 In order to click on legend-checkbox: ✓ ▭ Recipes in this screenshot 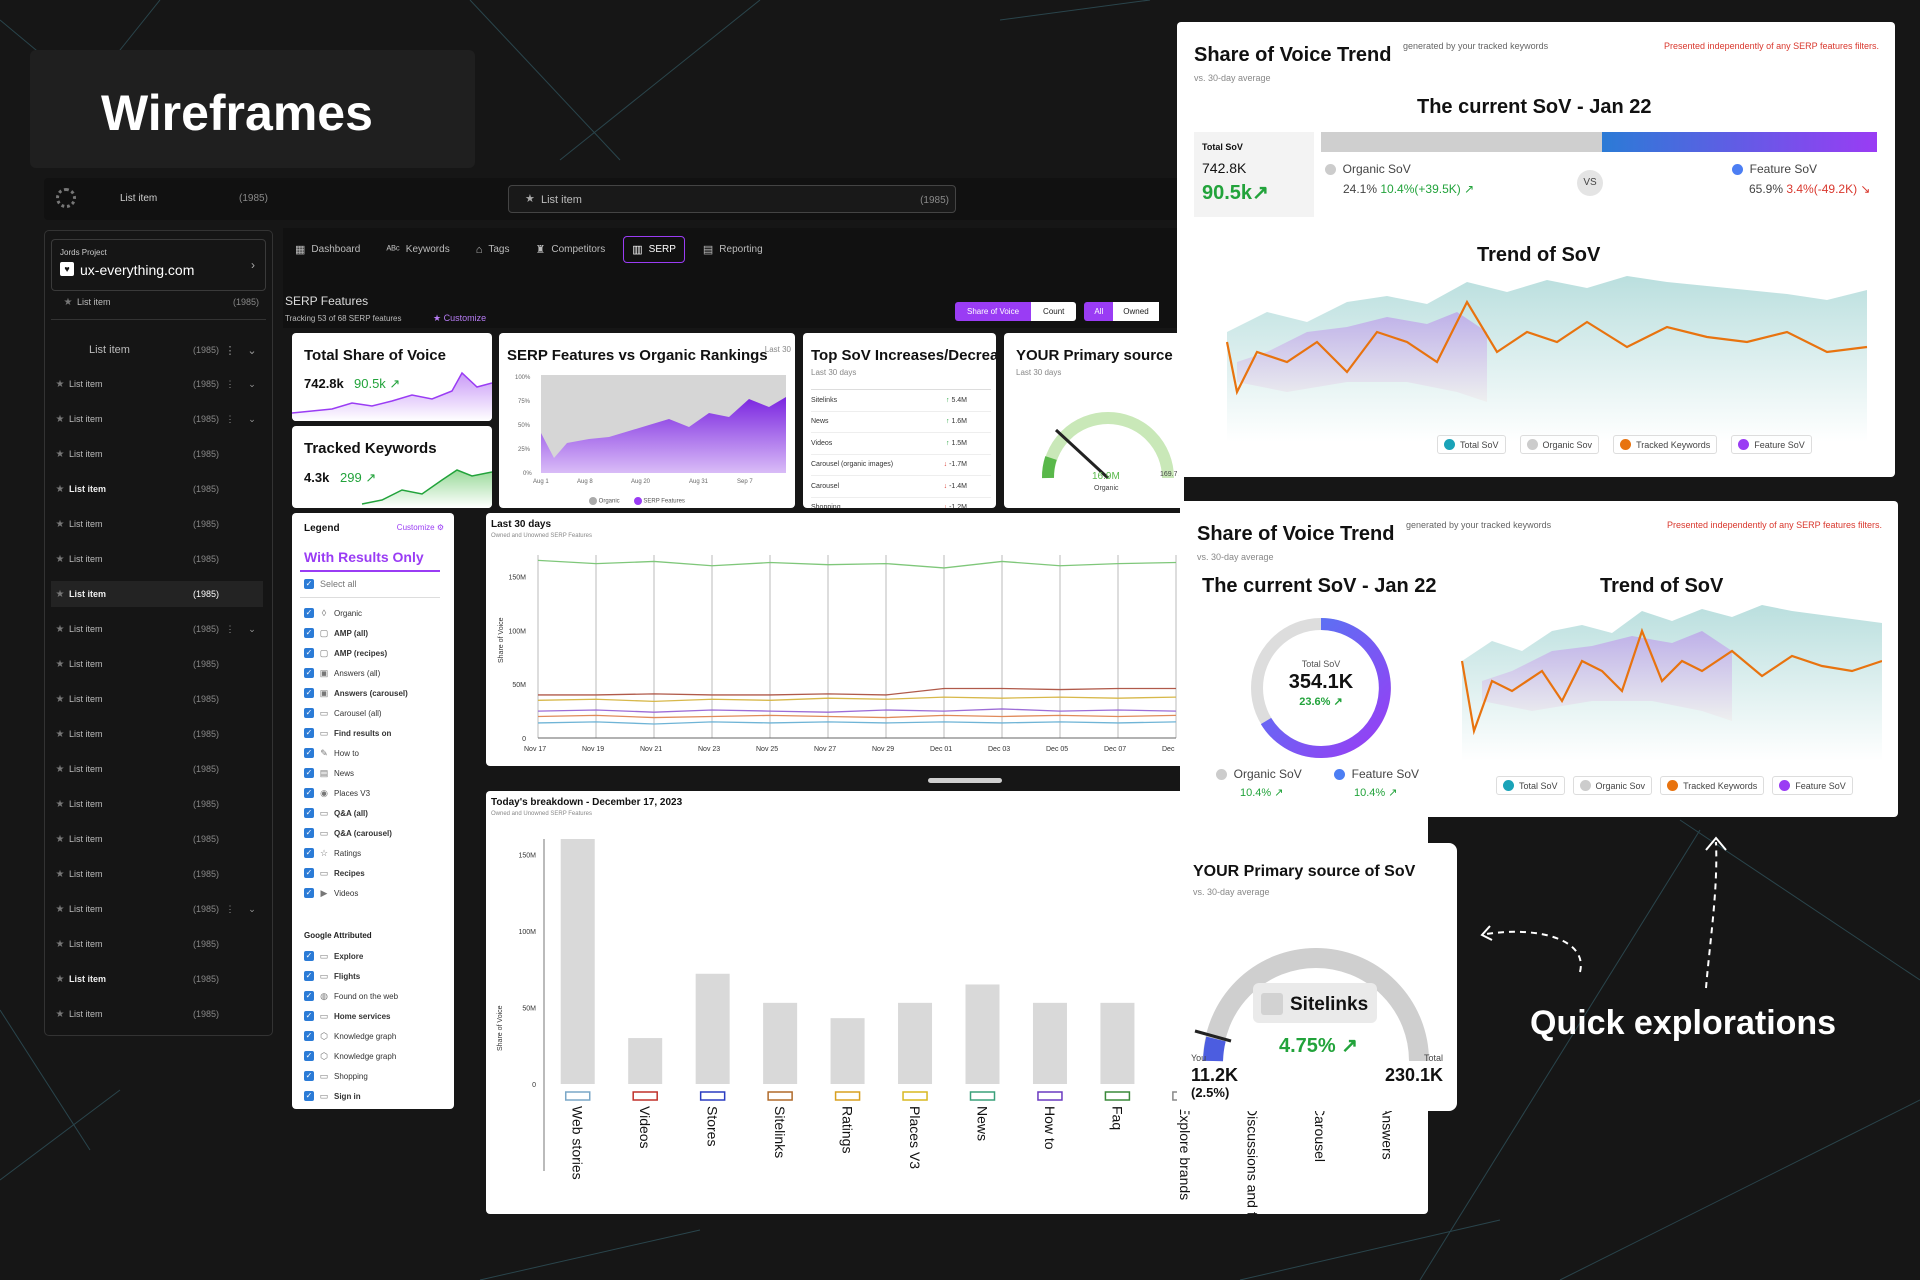, I will do `click(334, 872)`.